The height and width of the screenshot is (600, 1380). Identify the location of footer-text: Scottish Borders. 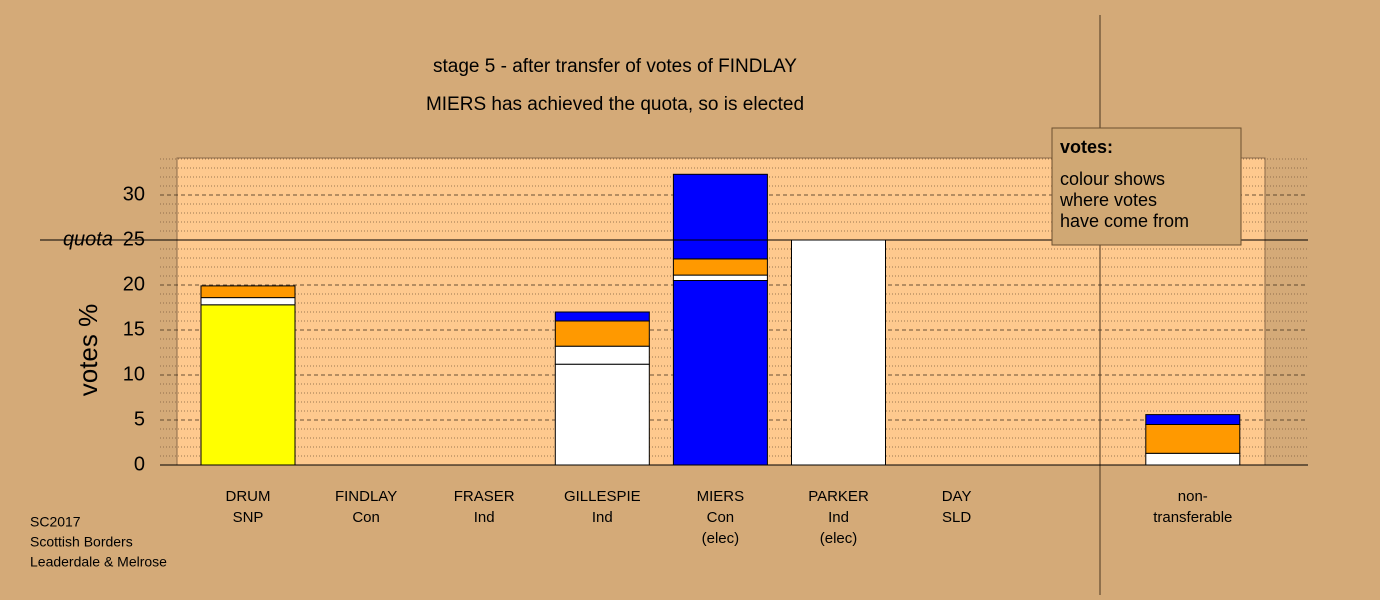
(81, 542).